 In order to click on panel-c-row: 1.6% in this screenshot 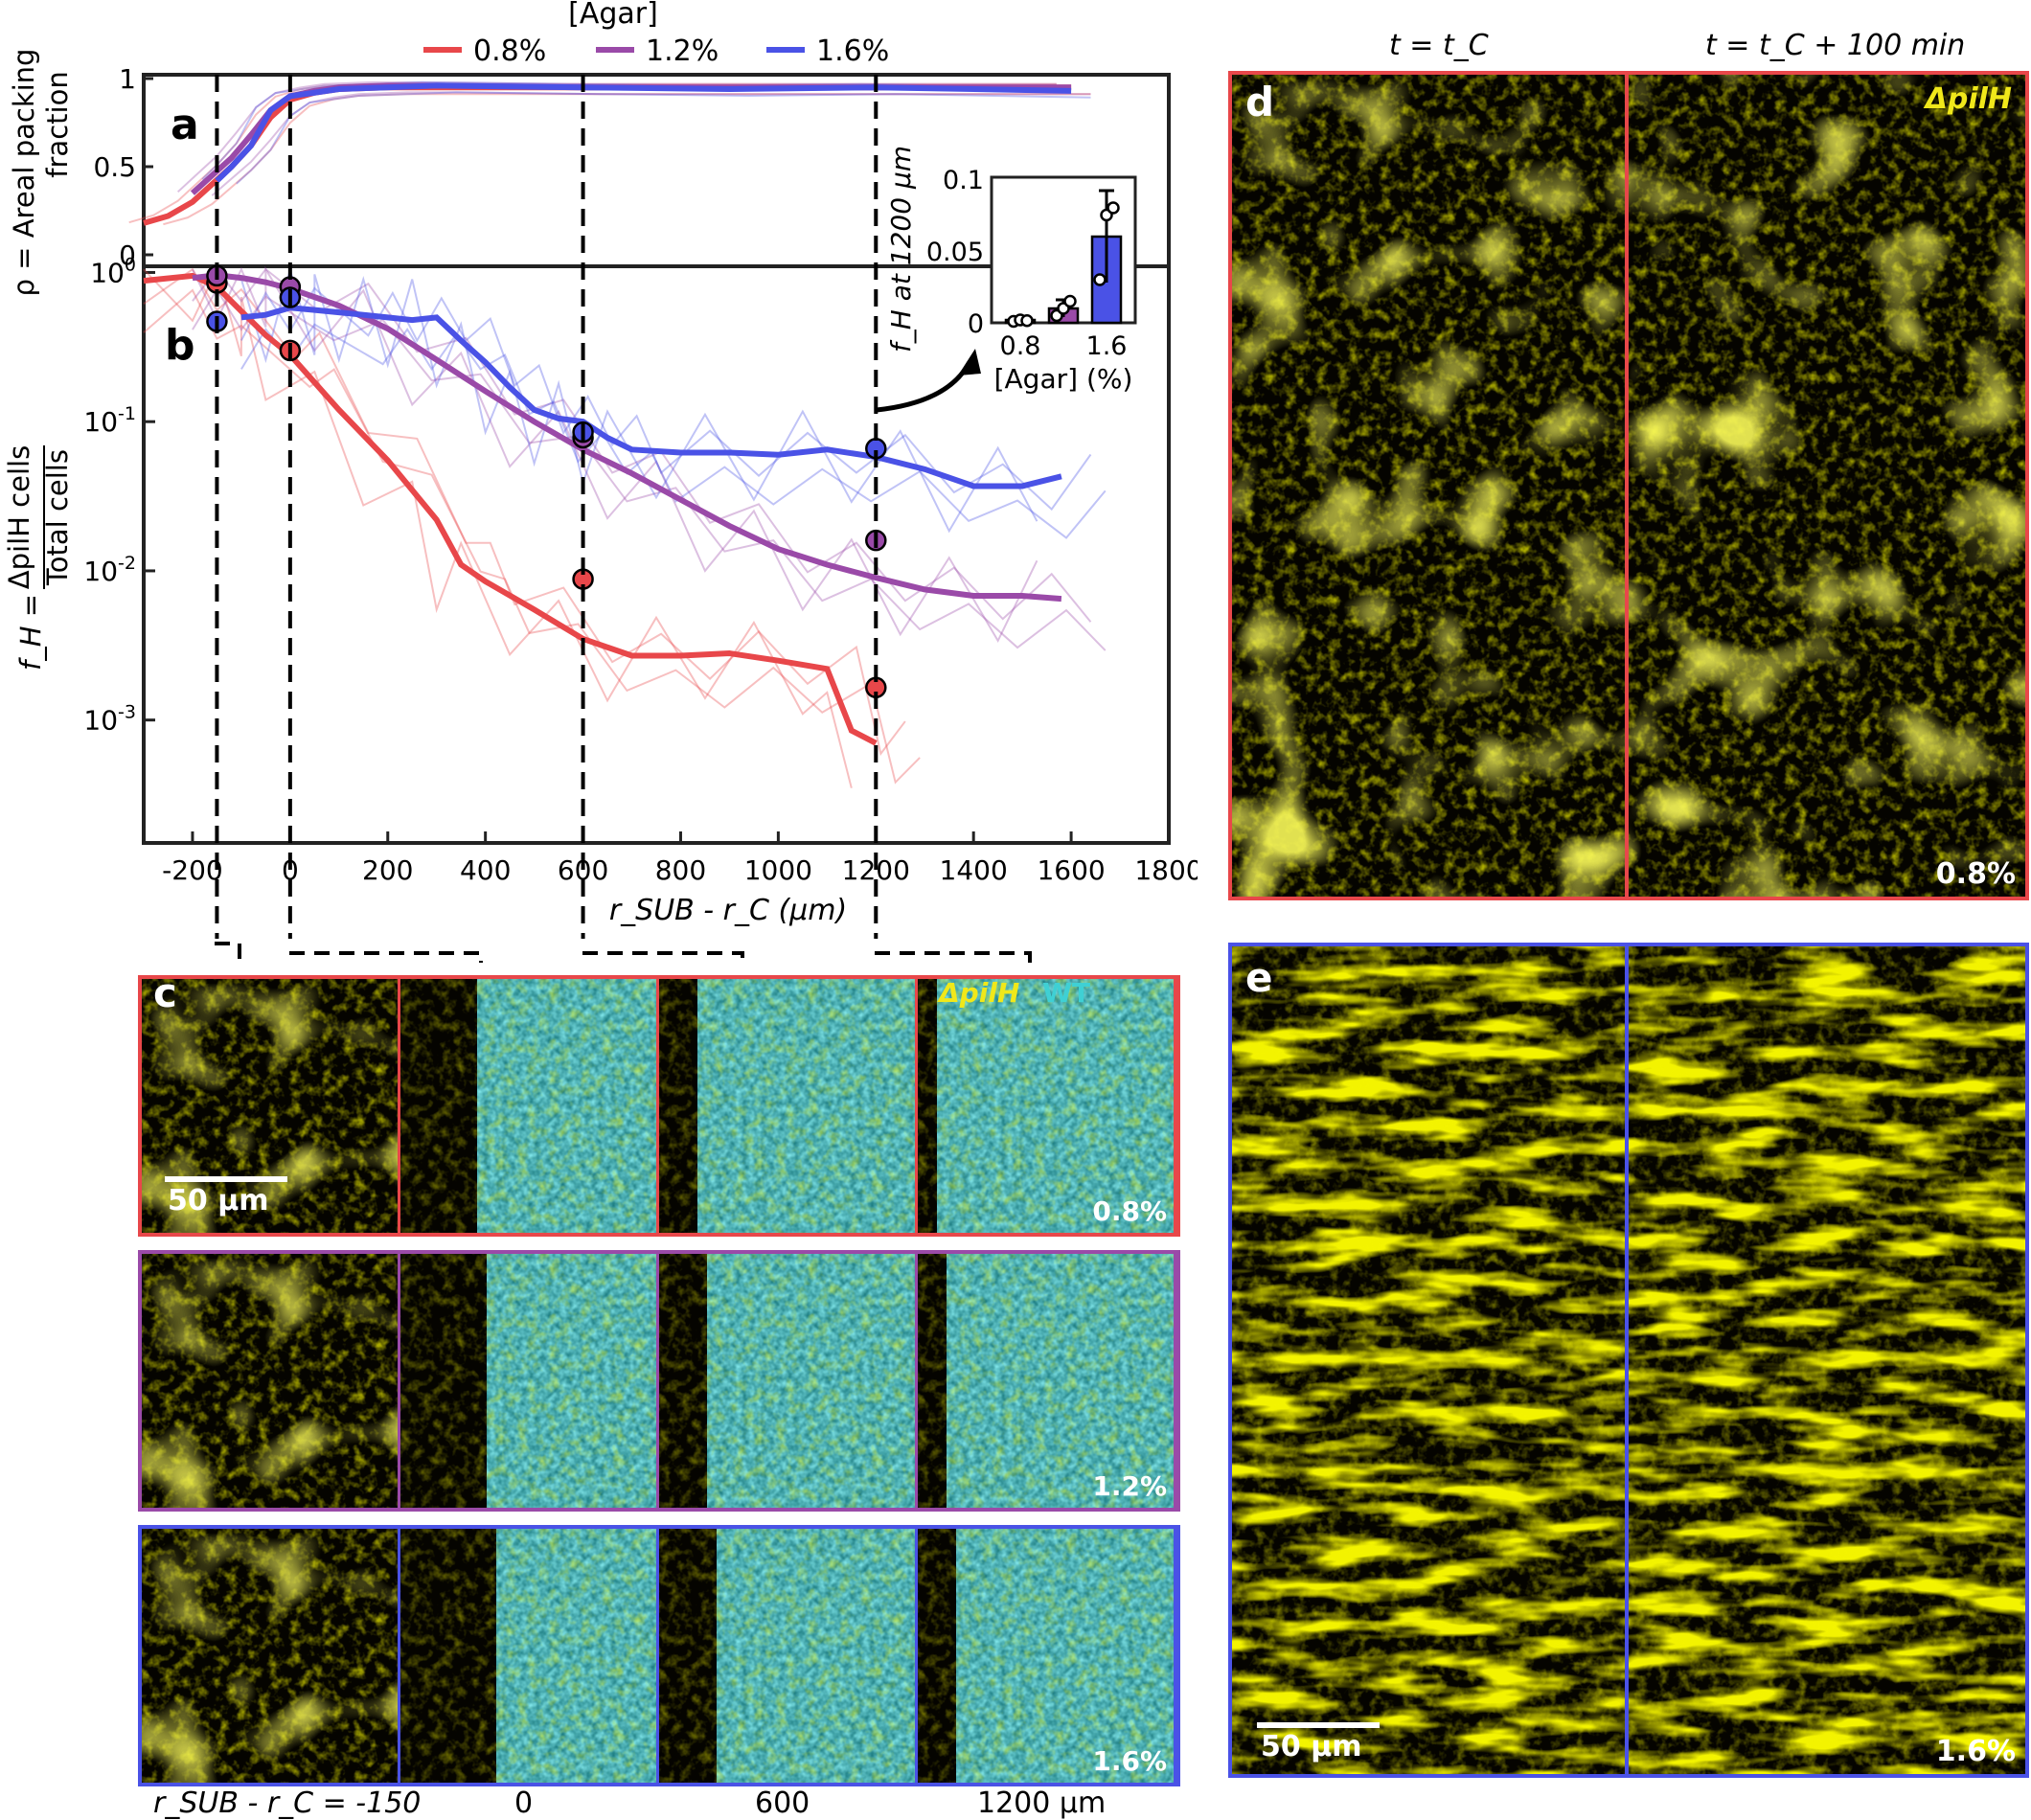, I will do `click(659, 1656)`.